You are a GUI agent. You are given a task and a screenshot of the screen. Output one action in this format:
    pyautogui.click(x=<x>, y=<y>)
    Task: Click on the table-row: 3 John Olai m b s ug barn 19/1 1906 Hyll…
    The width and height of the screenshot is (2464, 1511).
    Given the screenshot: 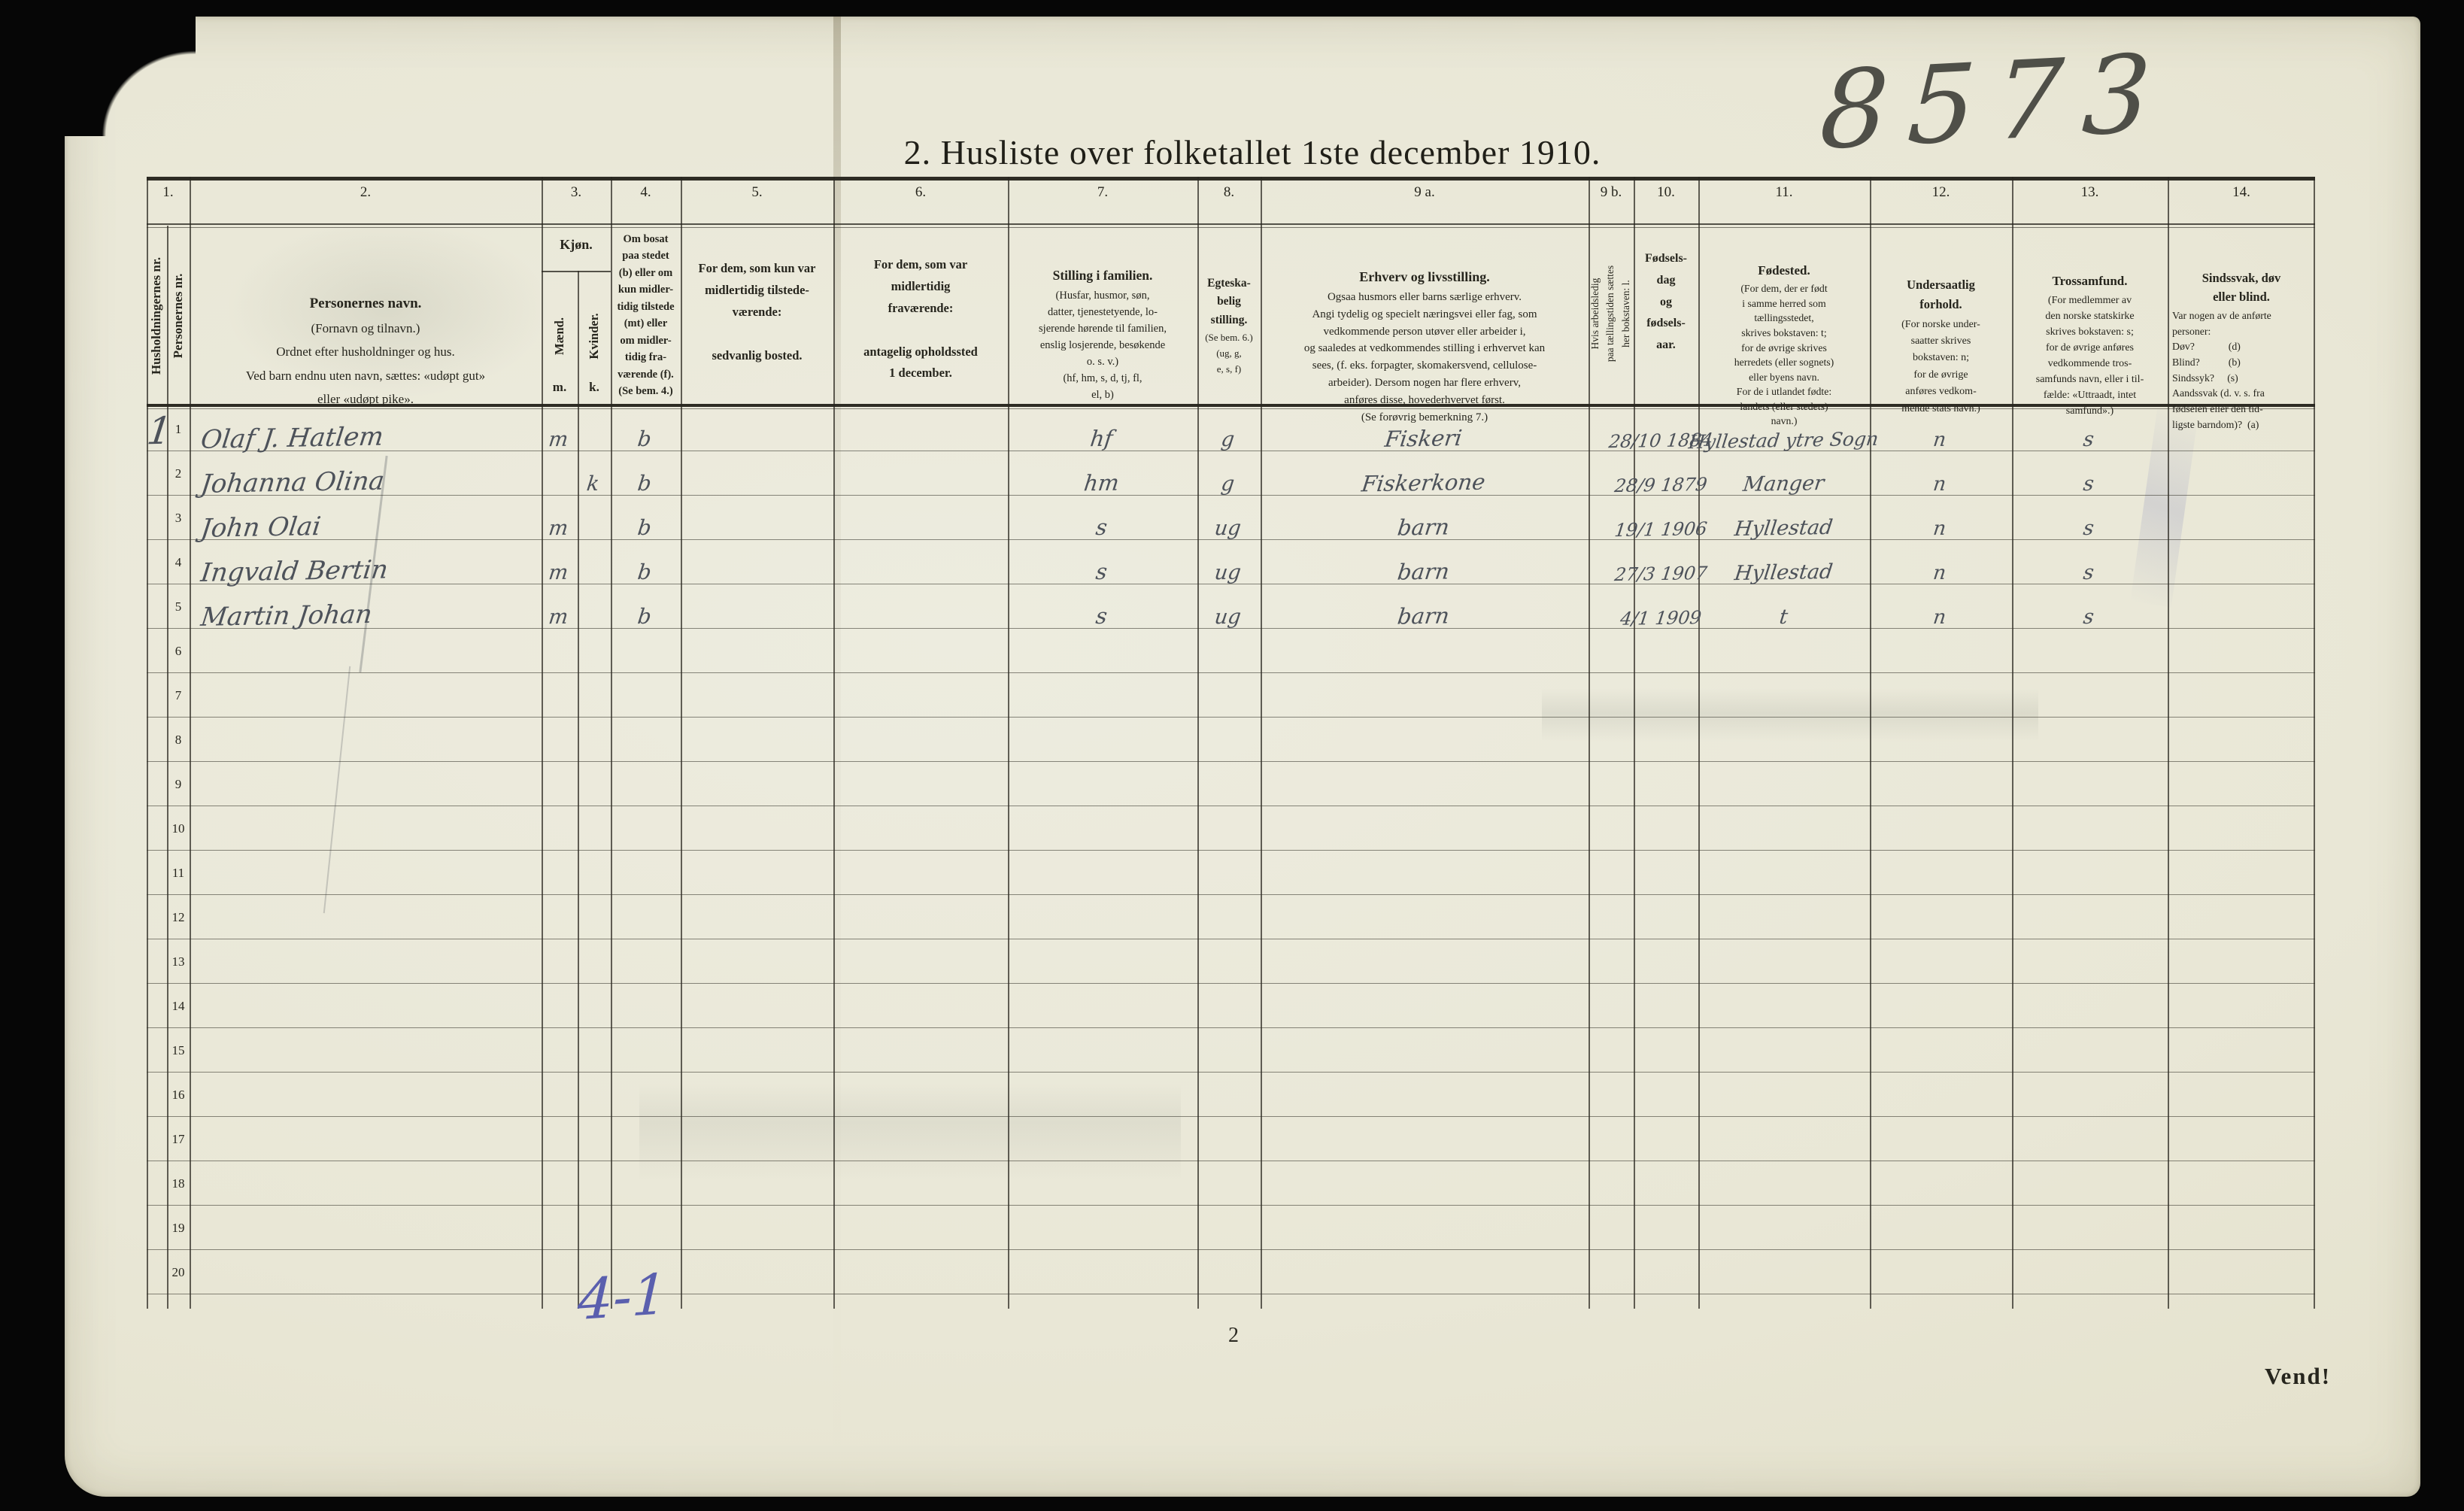 What is the action you would take?
    pyautogui.click(x=1231, y=519)
    